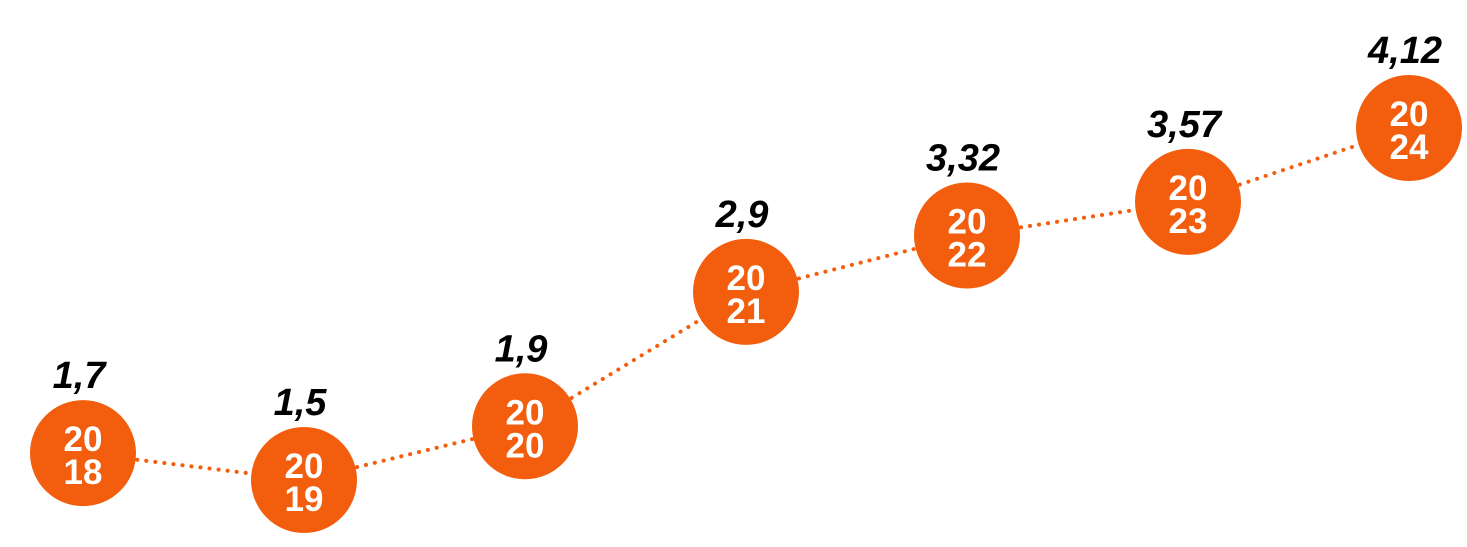 The height and width of the screenshot is (547, 1467). I want to click on year-label-bottom: 24, so click(1409, 147).